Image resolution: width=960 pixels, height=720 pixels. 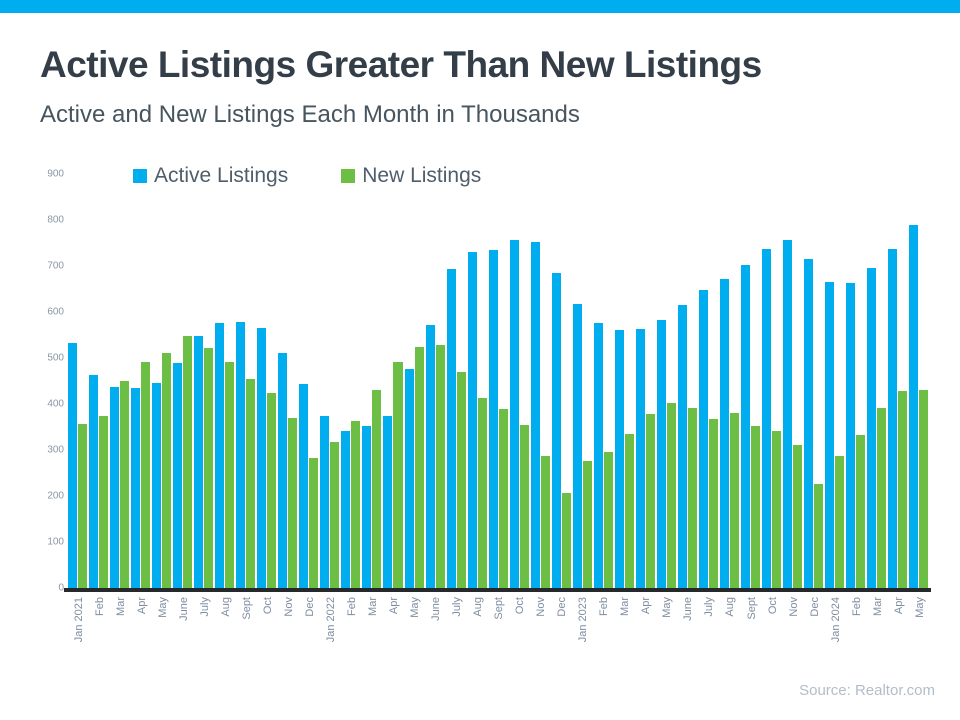 What do you see at coordinates (709, 607) in the screenshot?
I see `x-tick-label: July` at bounding box center [709, 607].